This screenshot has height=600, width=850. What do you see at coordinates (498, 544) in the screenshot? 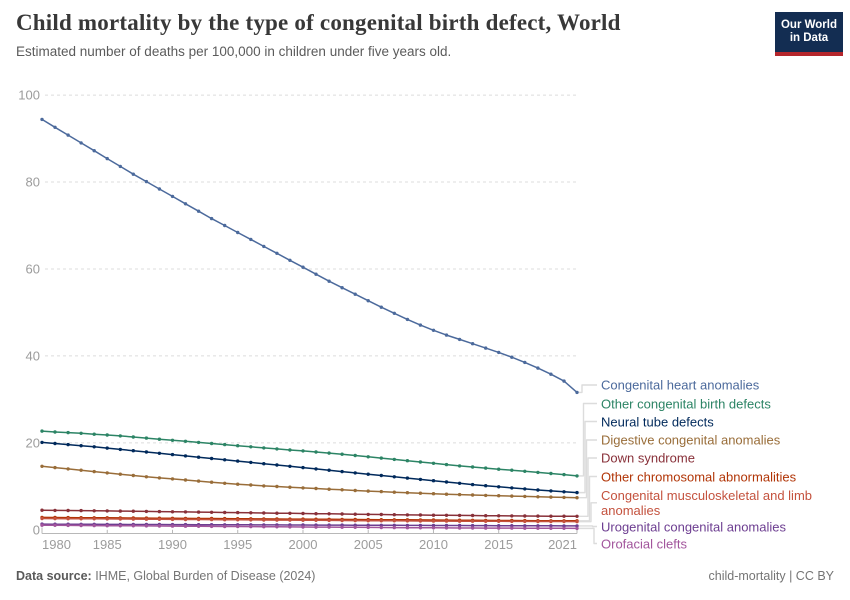
I see `x-tick-label: 2015` at bounding box center [498, 544].